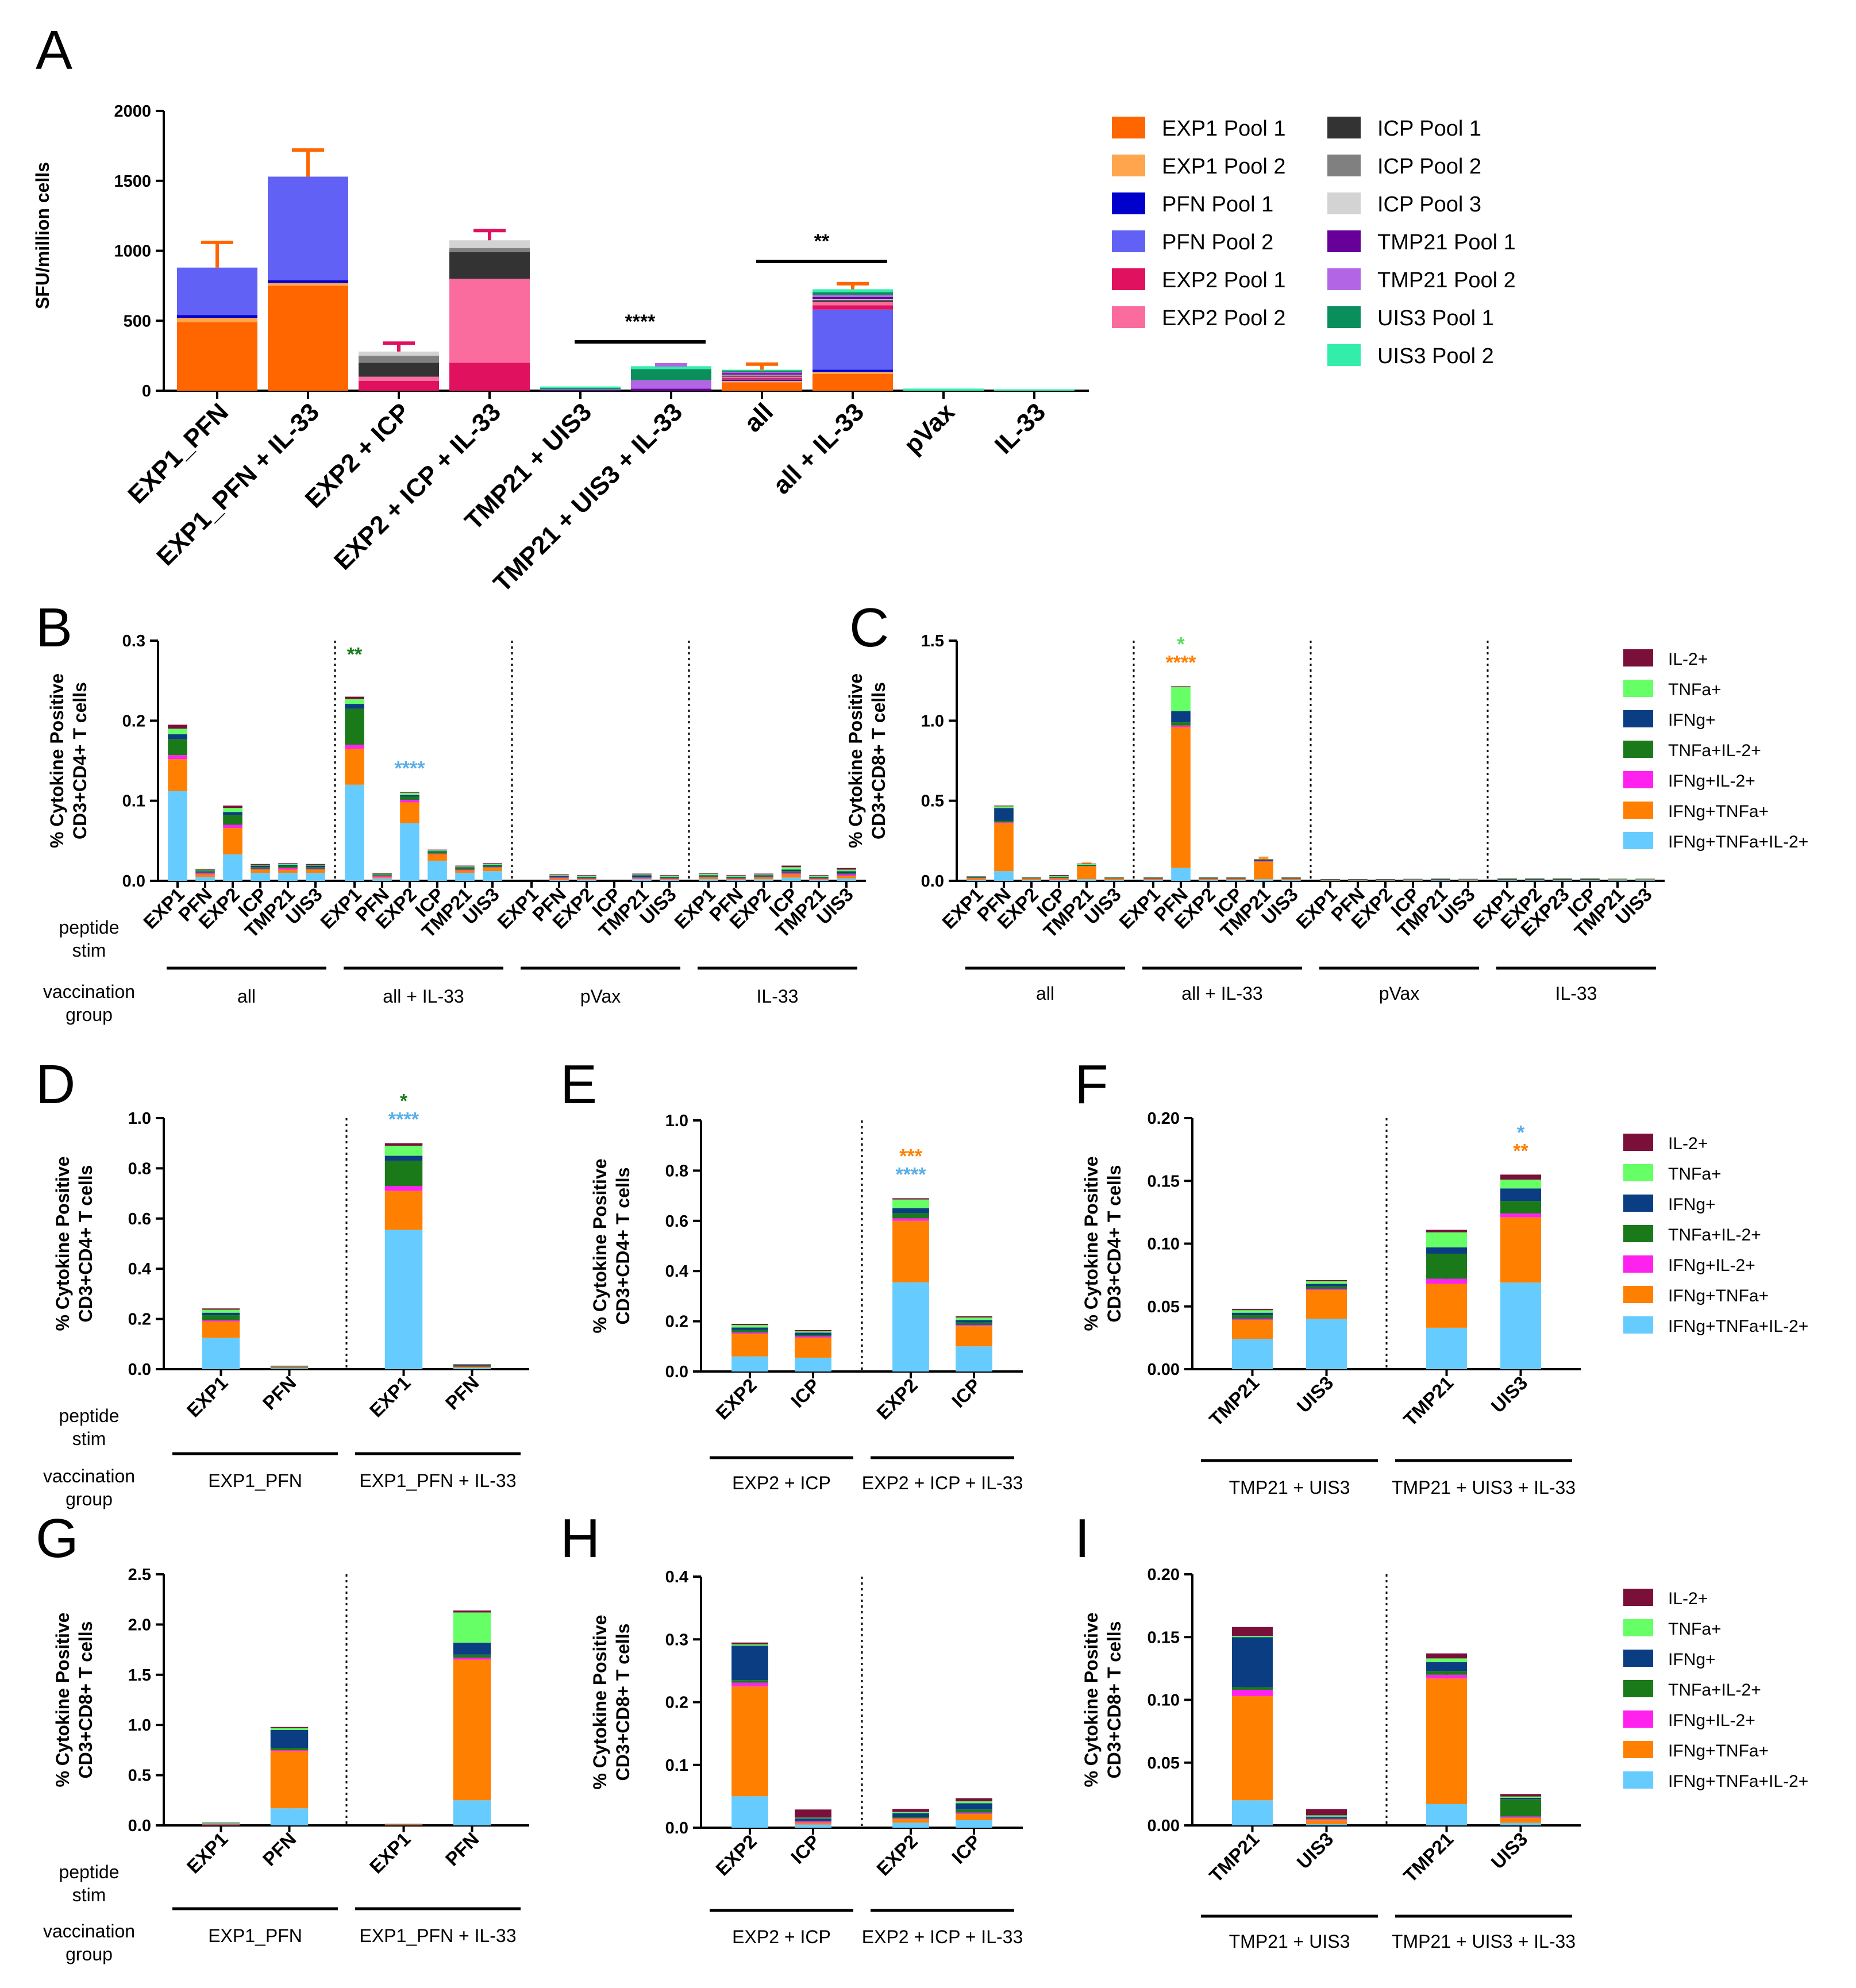 This screenshot has width=1856, height=1988. What do you see at coordinates (1738, 842) in the screenshot?
I see `cytokine-legend-label: IFNg+TNFa+IL-2+` at bounding box center [1738, 842].